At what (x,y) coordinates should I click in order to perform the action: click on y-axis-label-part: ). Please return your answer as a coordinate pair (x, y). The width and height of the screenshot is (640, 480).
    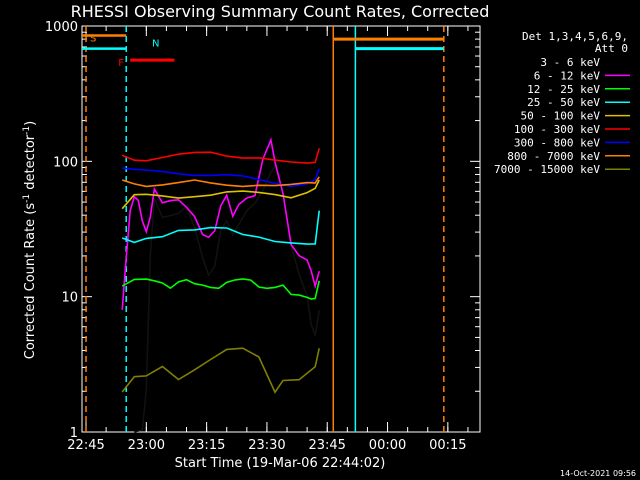
    Looking at the image, I should click on (30, 123).